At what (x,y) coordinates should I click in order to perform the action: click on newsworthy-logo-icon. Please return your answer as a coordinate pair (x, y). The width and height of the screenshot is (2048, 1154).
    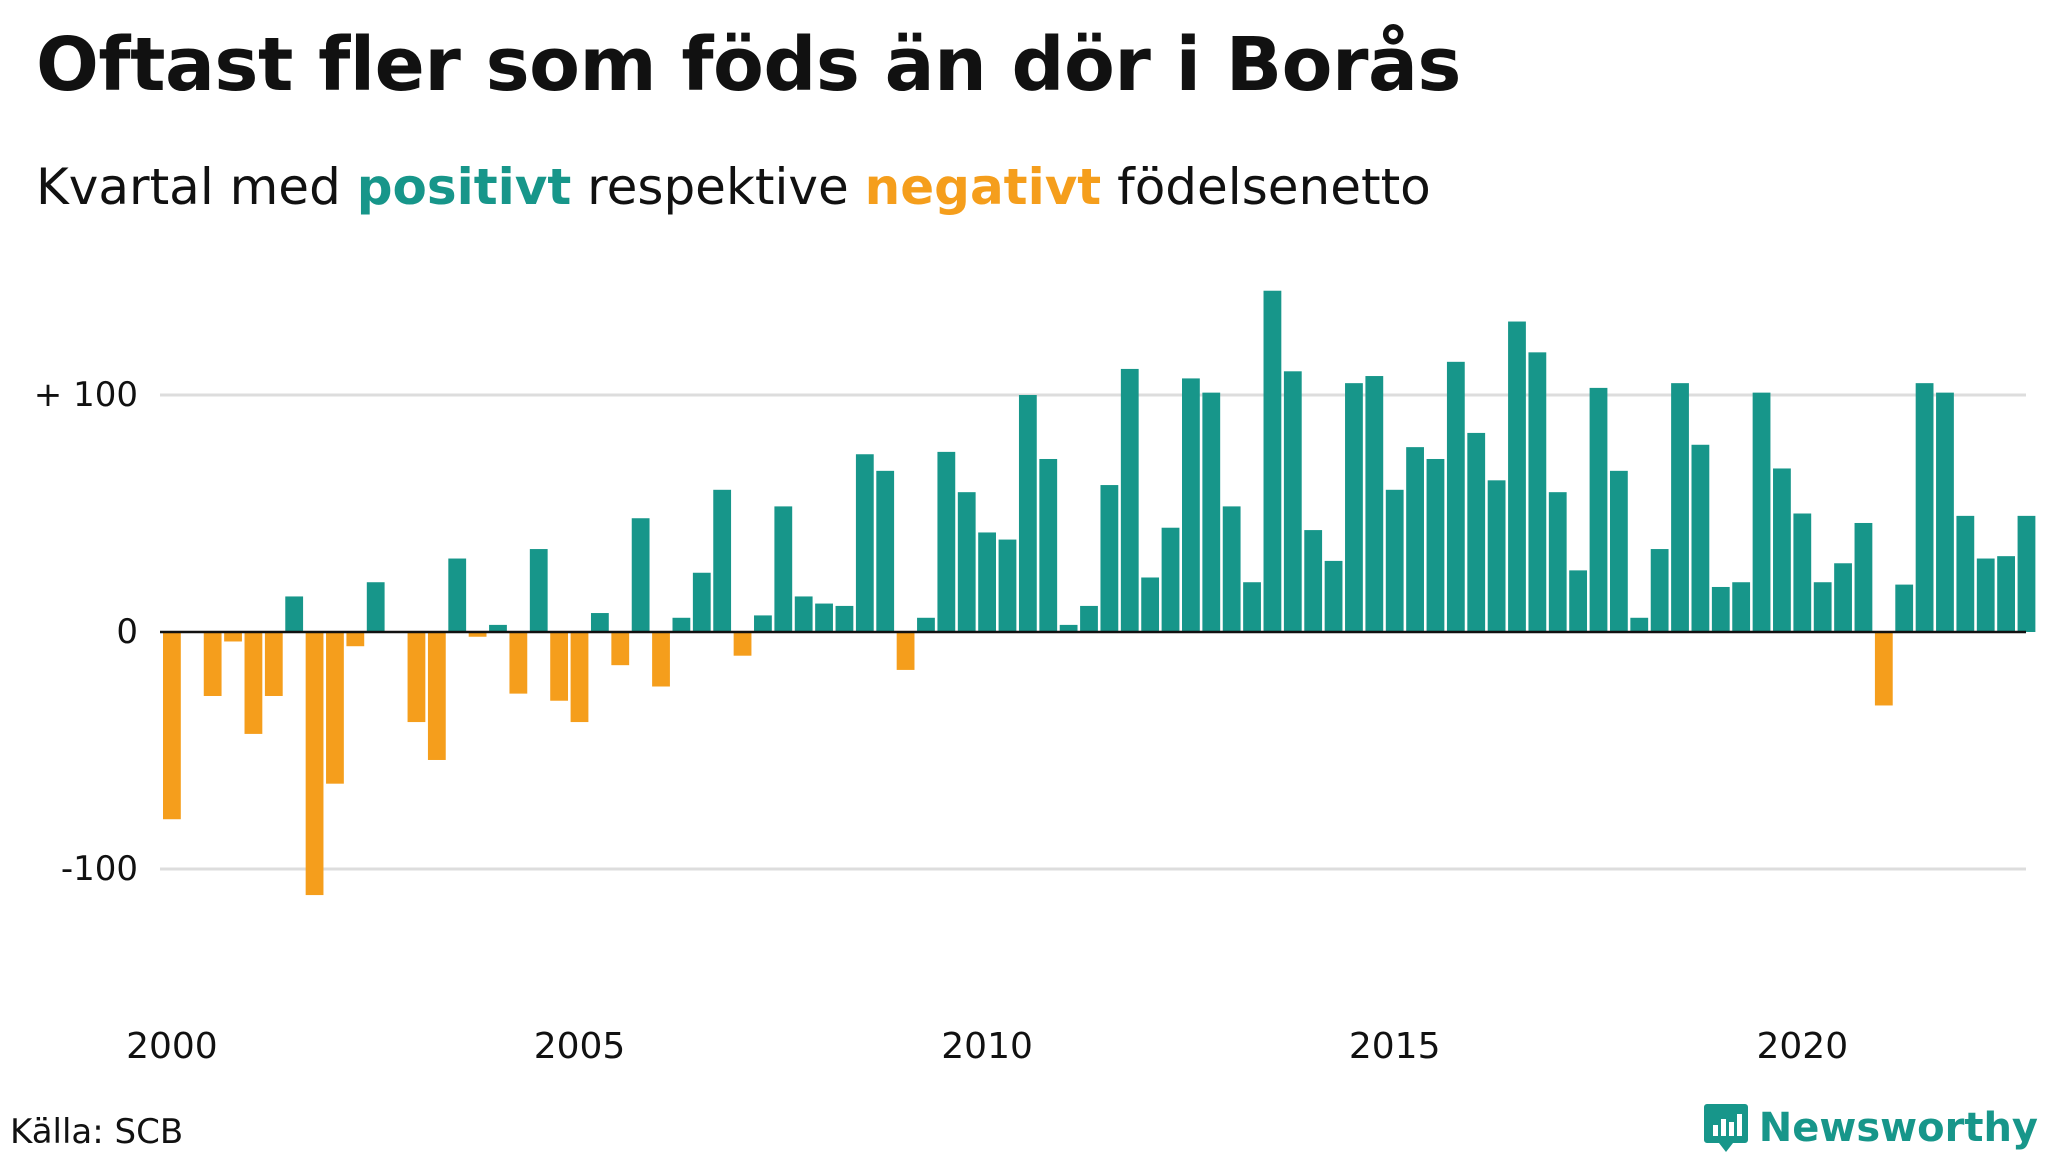
    Looking at the image, I should click on (1725, 1128).